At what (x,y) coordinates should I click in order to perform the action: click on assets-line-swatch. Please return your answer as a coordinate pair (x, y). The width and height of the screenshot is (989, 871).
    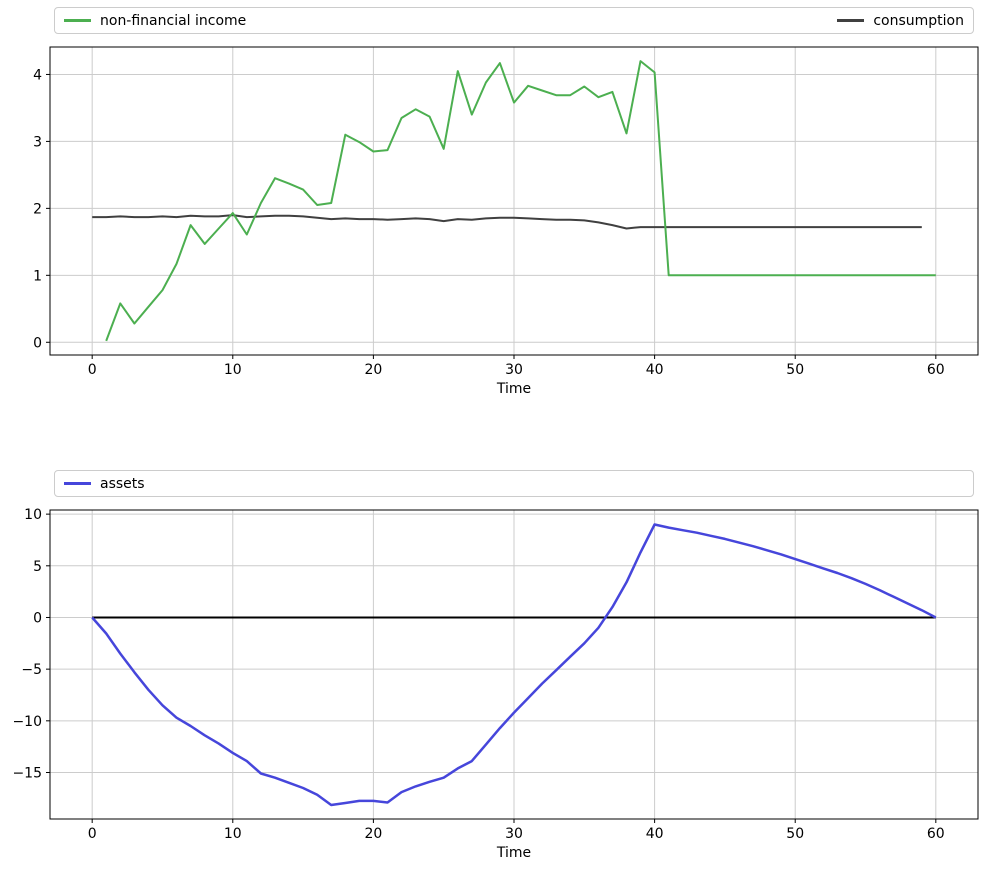
    Looking at the image, I should click on (77, 483).